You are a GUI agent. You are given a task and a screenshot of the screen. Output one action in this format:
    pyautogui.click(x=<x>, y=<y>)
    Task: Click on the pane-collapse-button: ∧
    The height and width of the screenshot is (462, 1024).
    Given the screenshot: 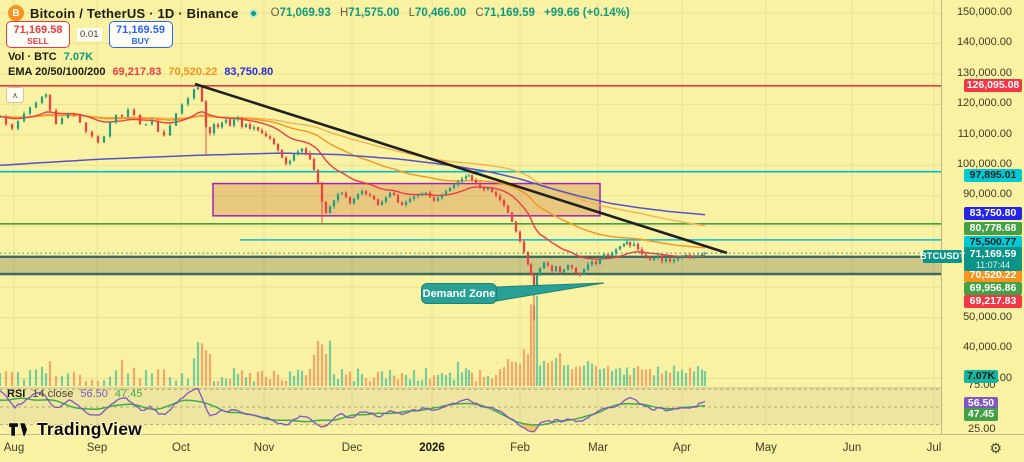 What is the action you would take?
    pyautogui.click(x=15, y=95)
    